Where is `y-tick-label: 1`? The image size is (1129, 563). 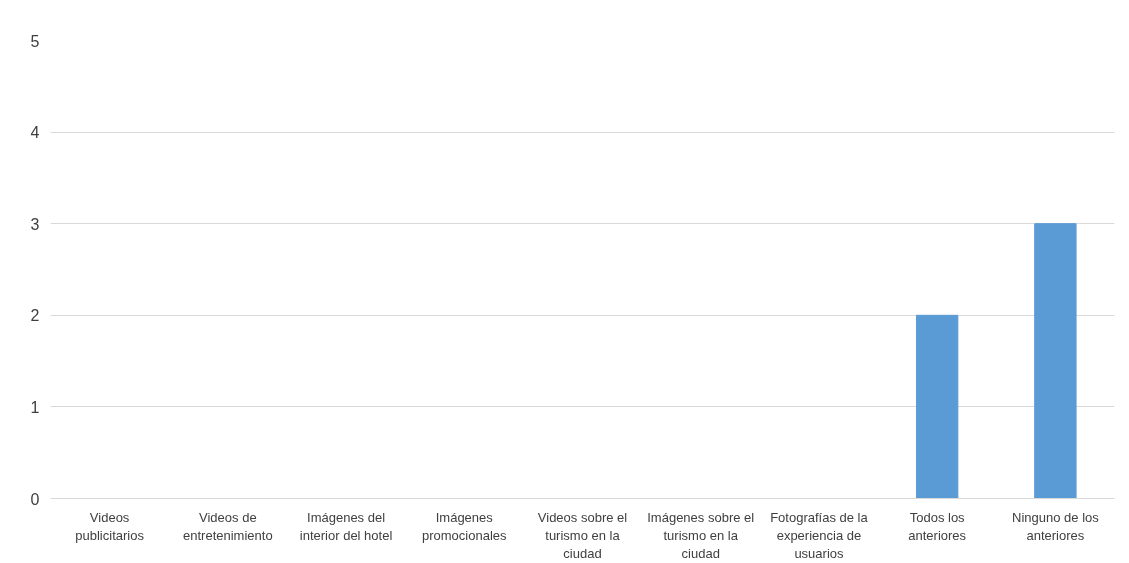
y-tick-label: 1 is located at coordinates (35, 407).